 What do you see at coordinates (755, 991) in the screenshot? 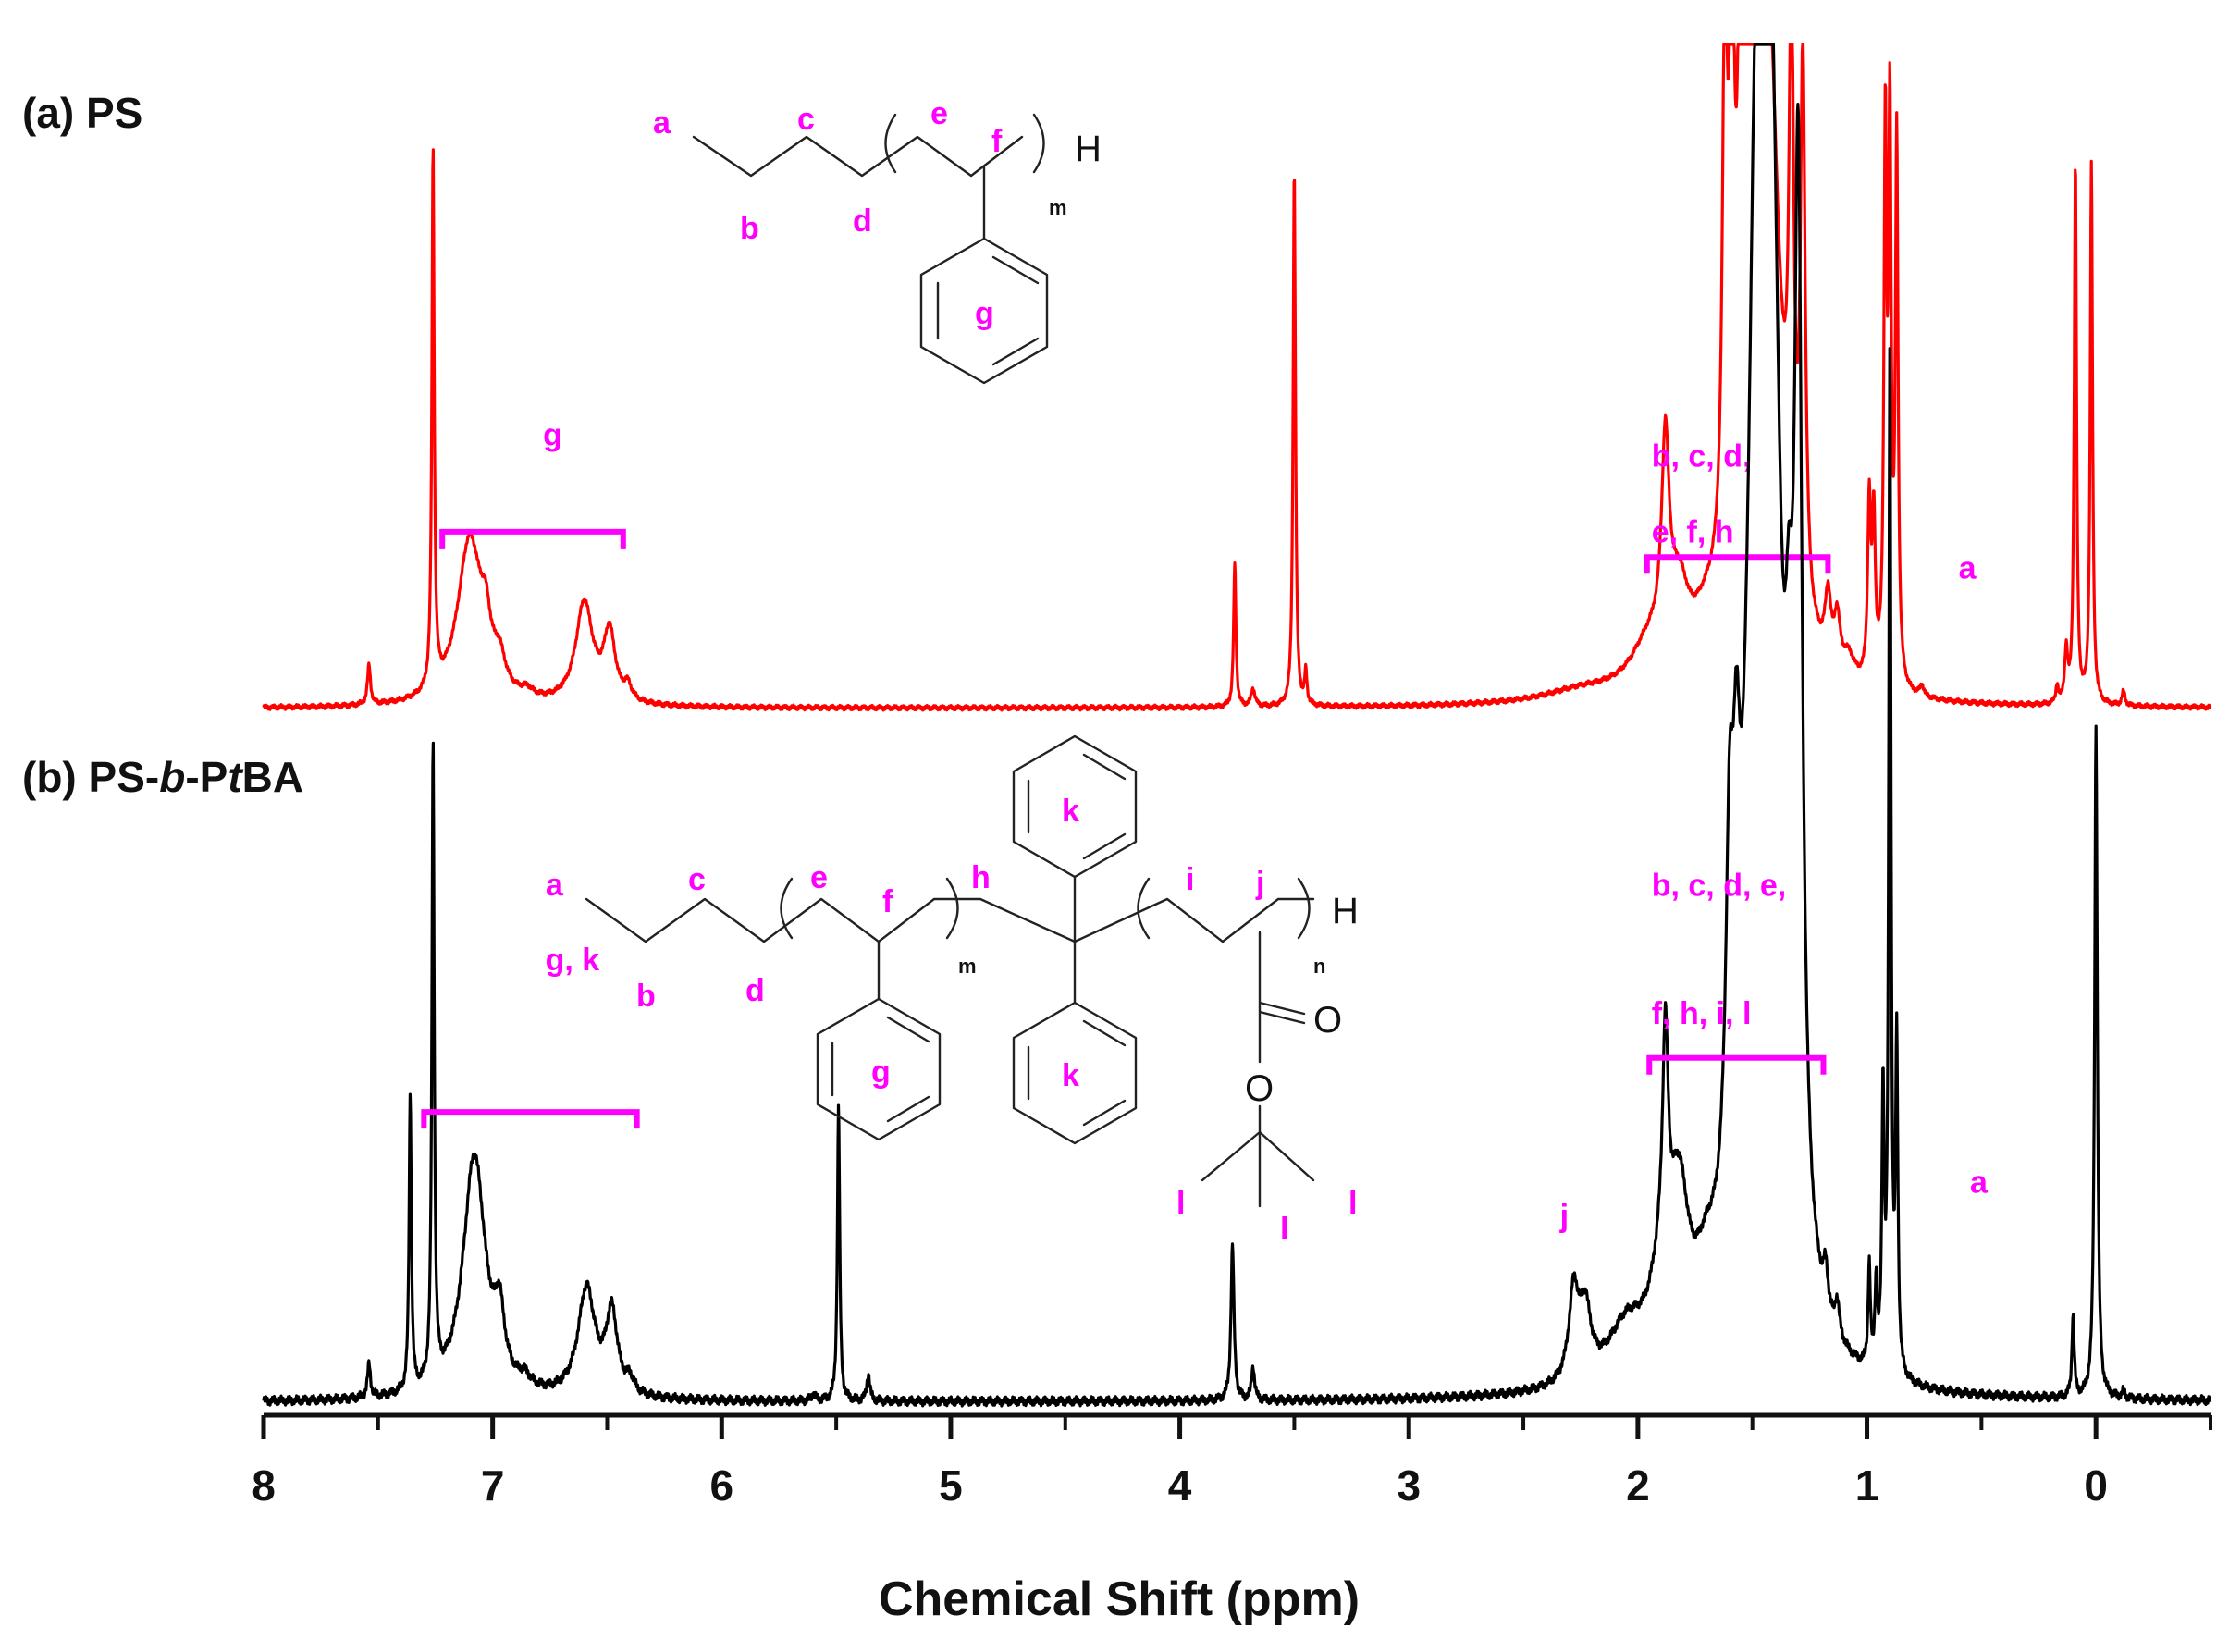
I see `structure-b-label-d: d` at bounding box center [755, 991].